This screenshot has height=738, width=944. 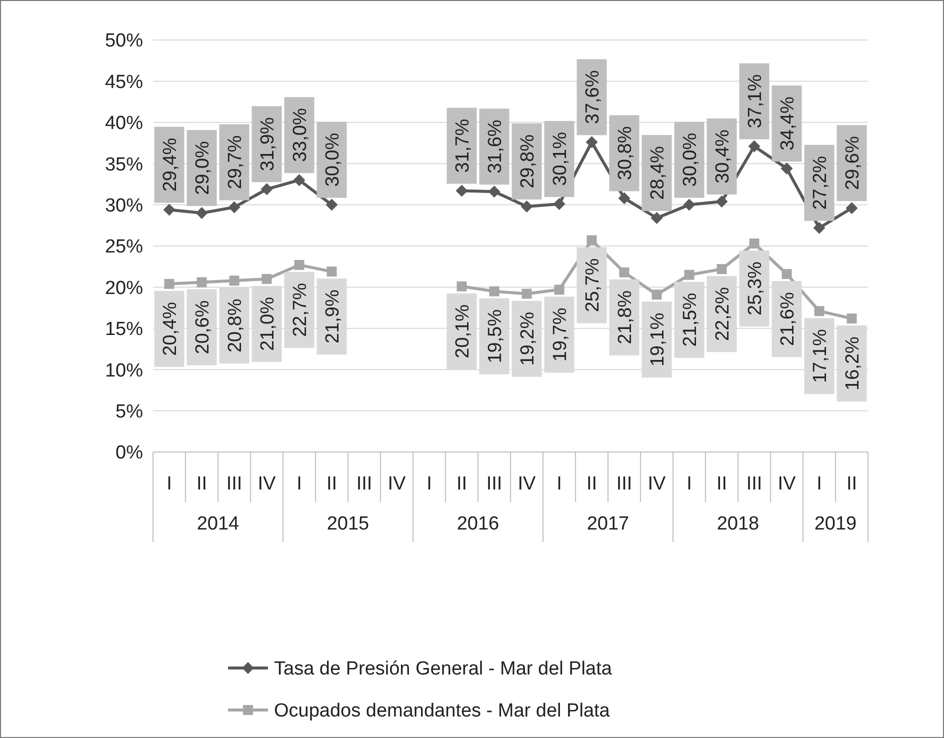 What do you see at coordinates (124, 165) in the screenshot?
I see `y-tick-label: 35%` at bounding box center [124, 165].